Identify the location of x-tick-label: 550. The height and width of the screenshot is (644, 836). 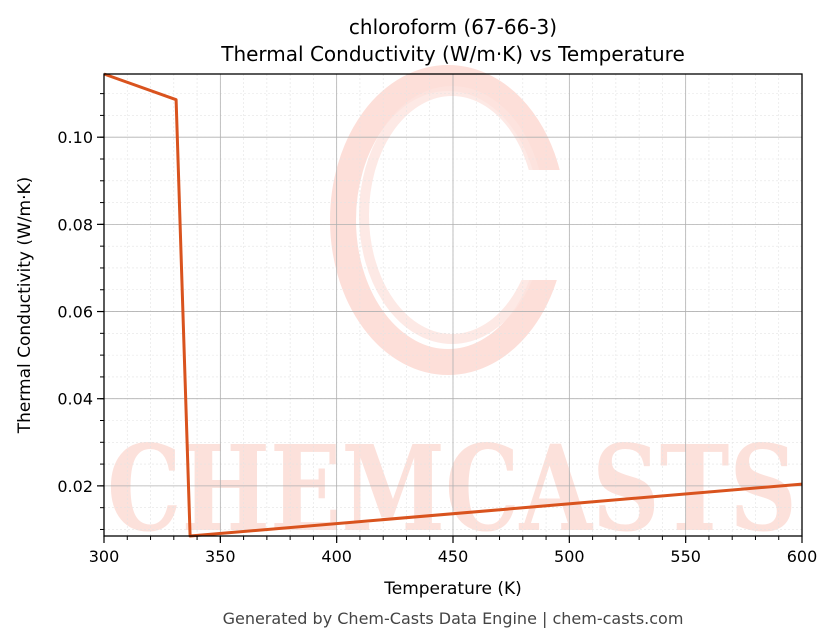
(685, 556).